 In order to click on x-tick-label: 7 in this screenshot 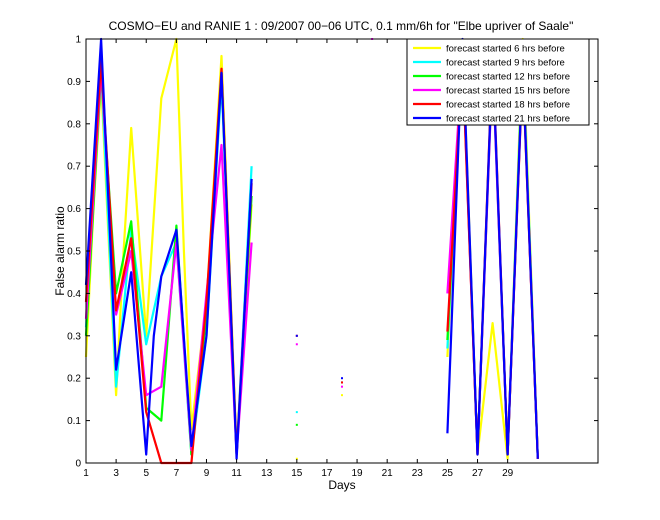, I will do `click(177, 473)`.